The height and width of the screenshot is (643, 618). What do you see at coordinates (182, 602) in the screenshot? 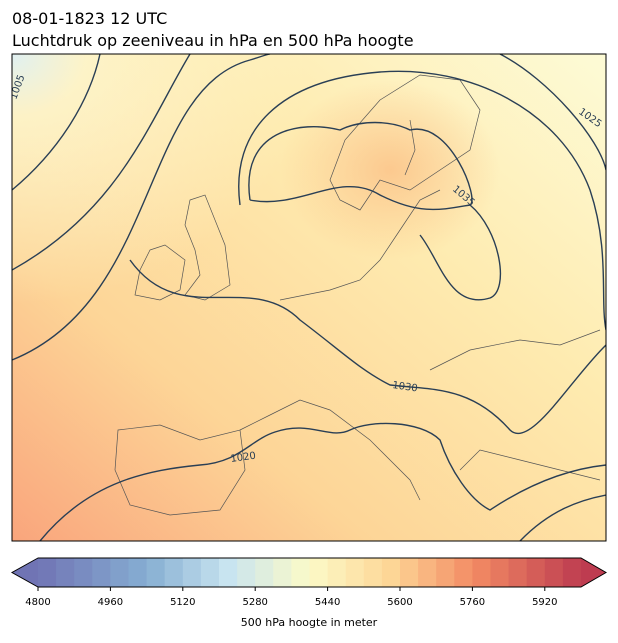
I see `colorbar-tick-label: 5120` at bounding box center [182, 602].